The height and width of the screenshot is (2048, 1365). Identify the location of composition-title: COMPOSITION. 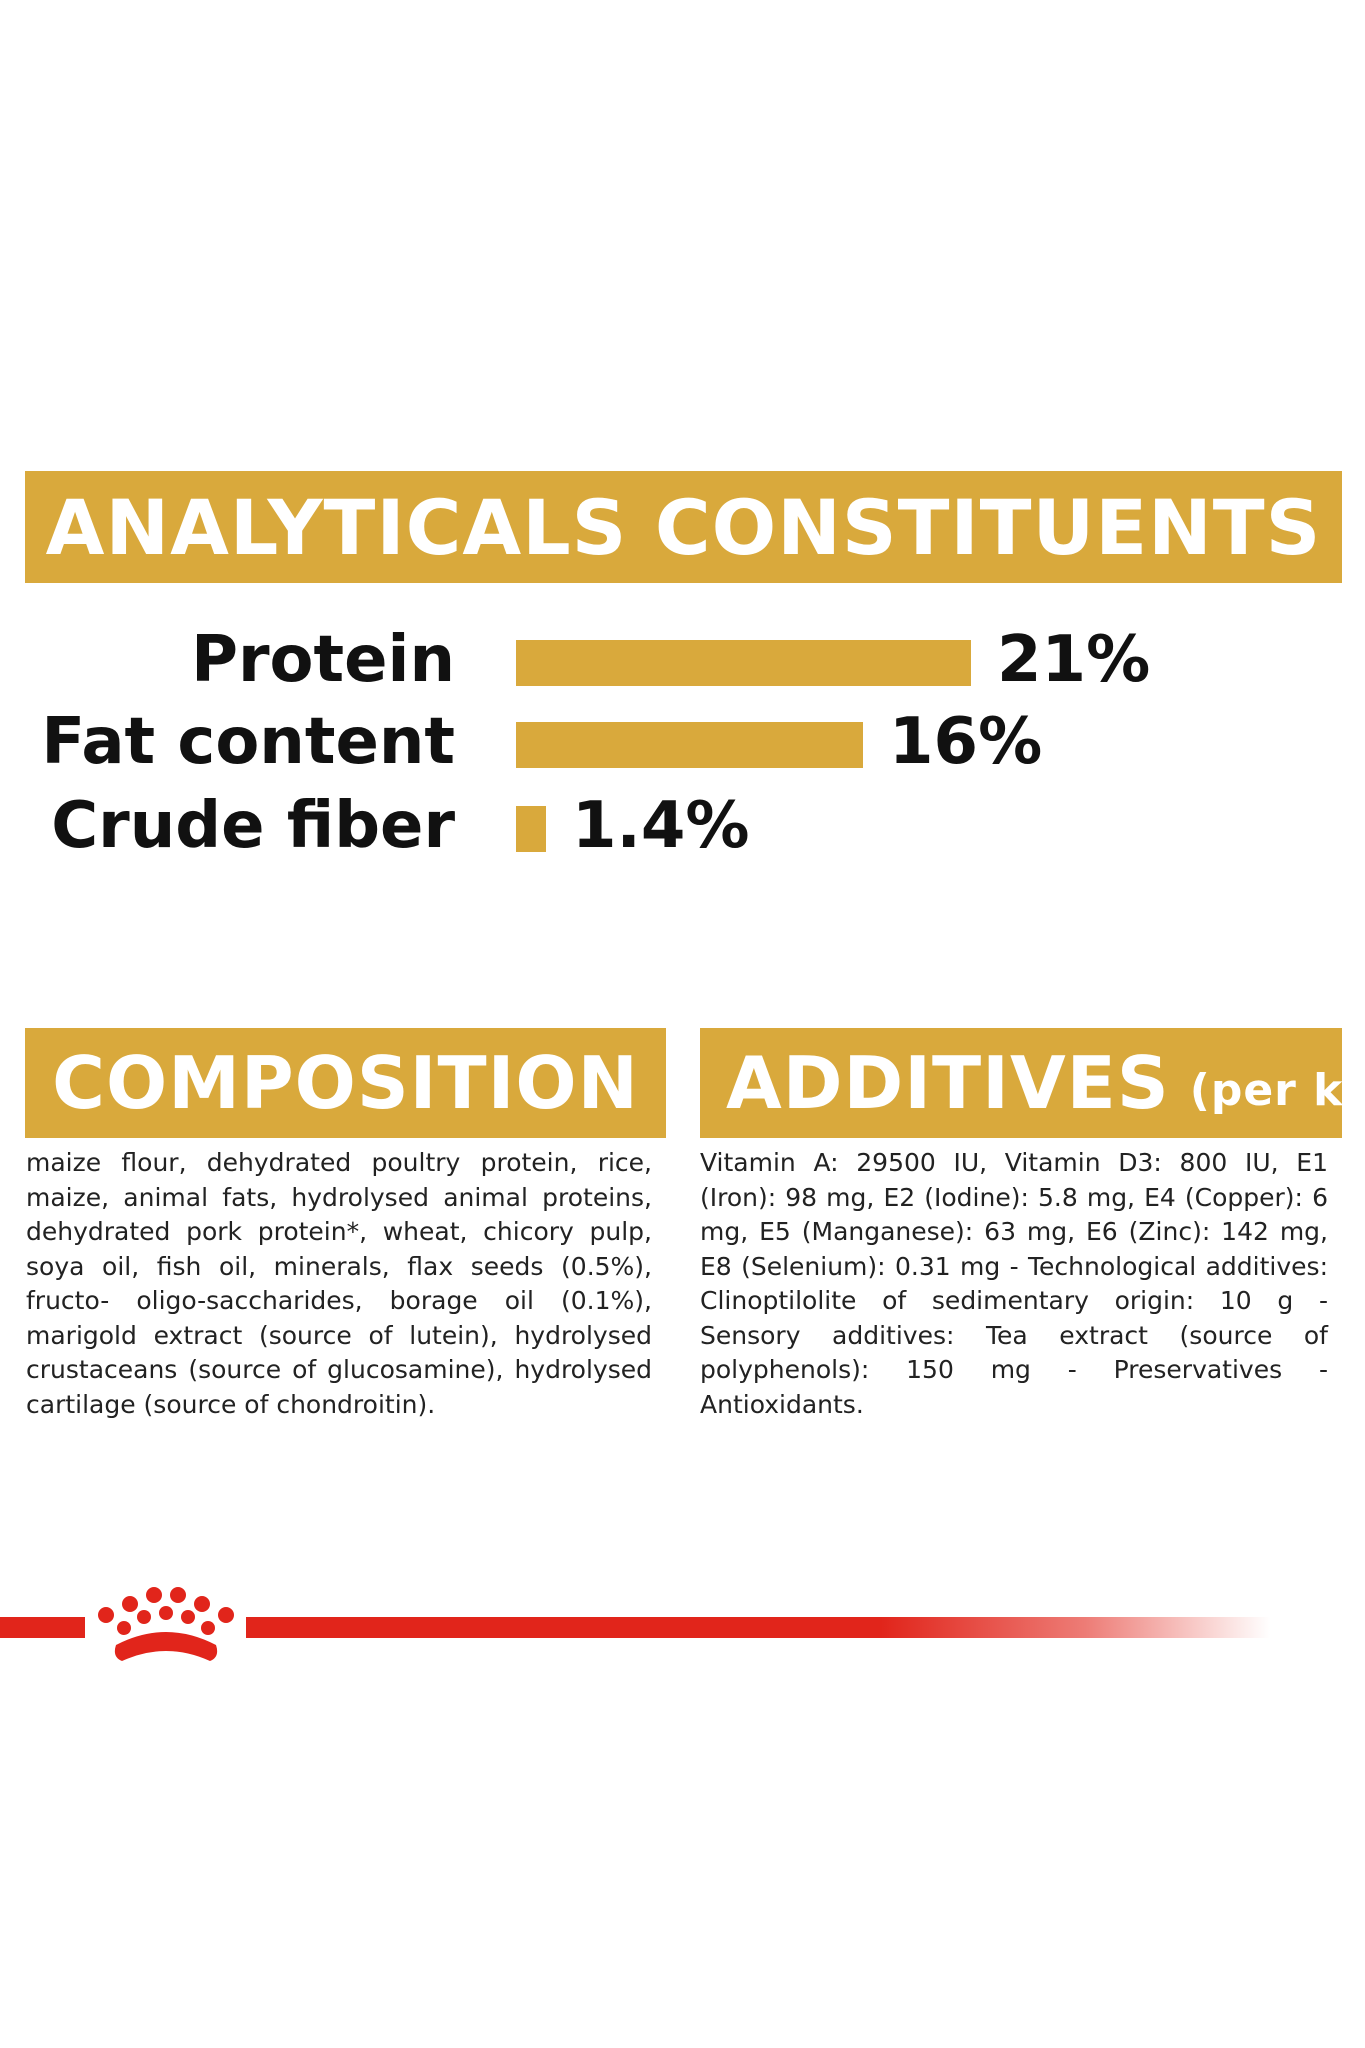
(345, 1083).